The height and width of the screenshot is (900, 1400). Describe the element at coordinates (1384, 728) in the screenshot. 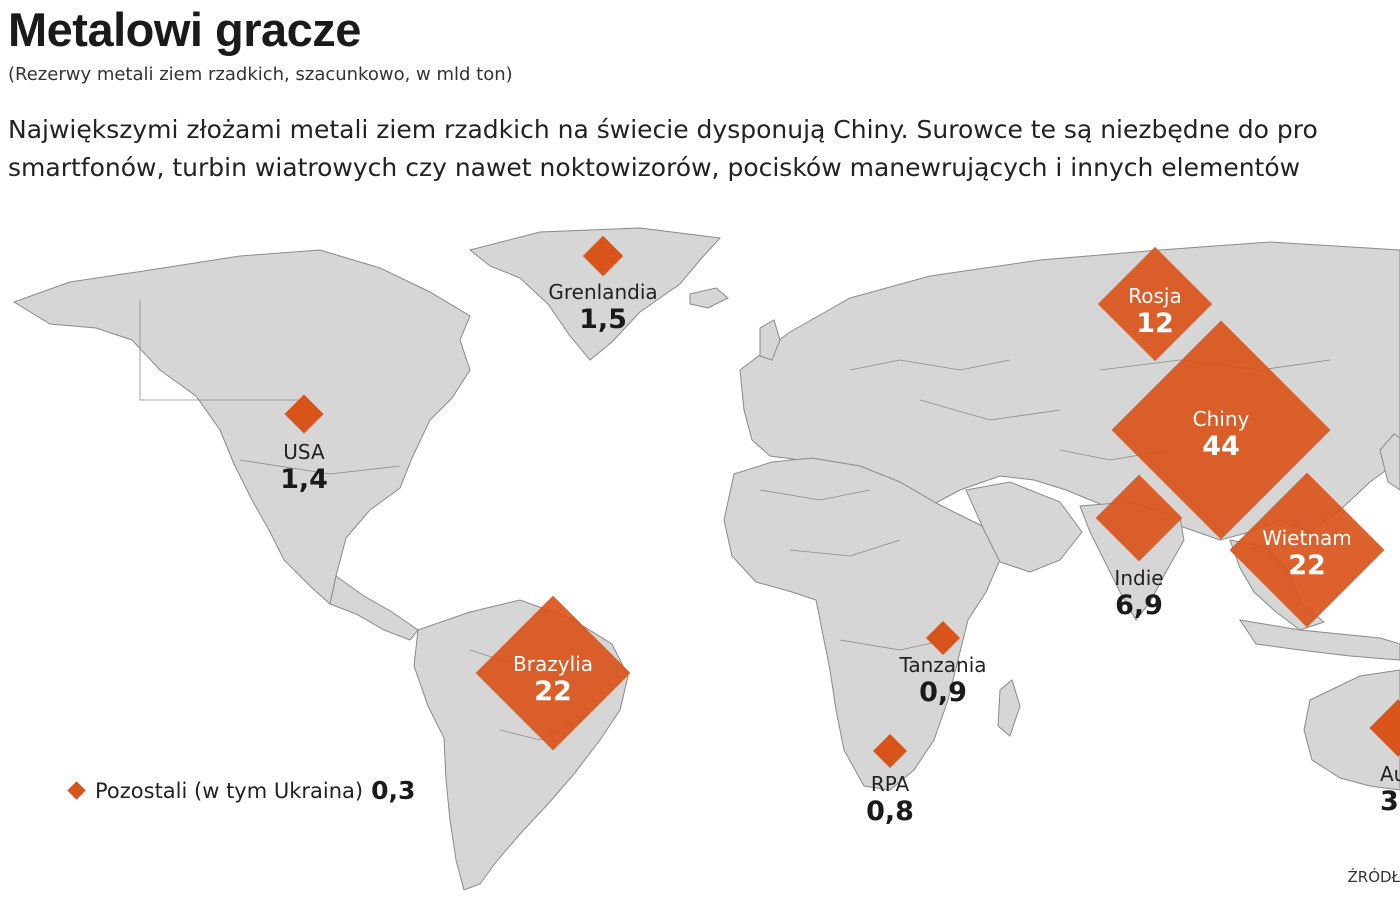

I see `marker-diamond-australia` at that location.